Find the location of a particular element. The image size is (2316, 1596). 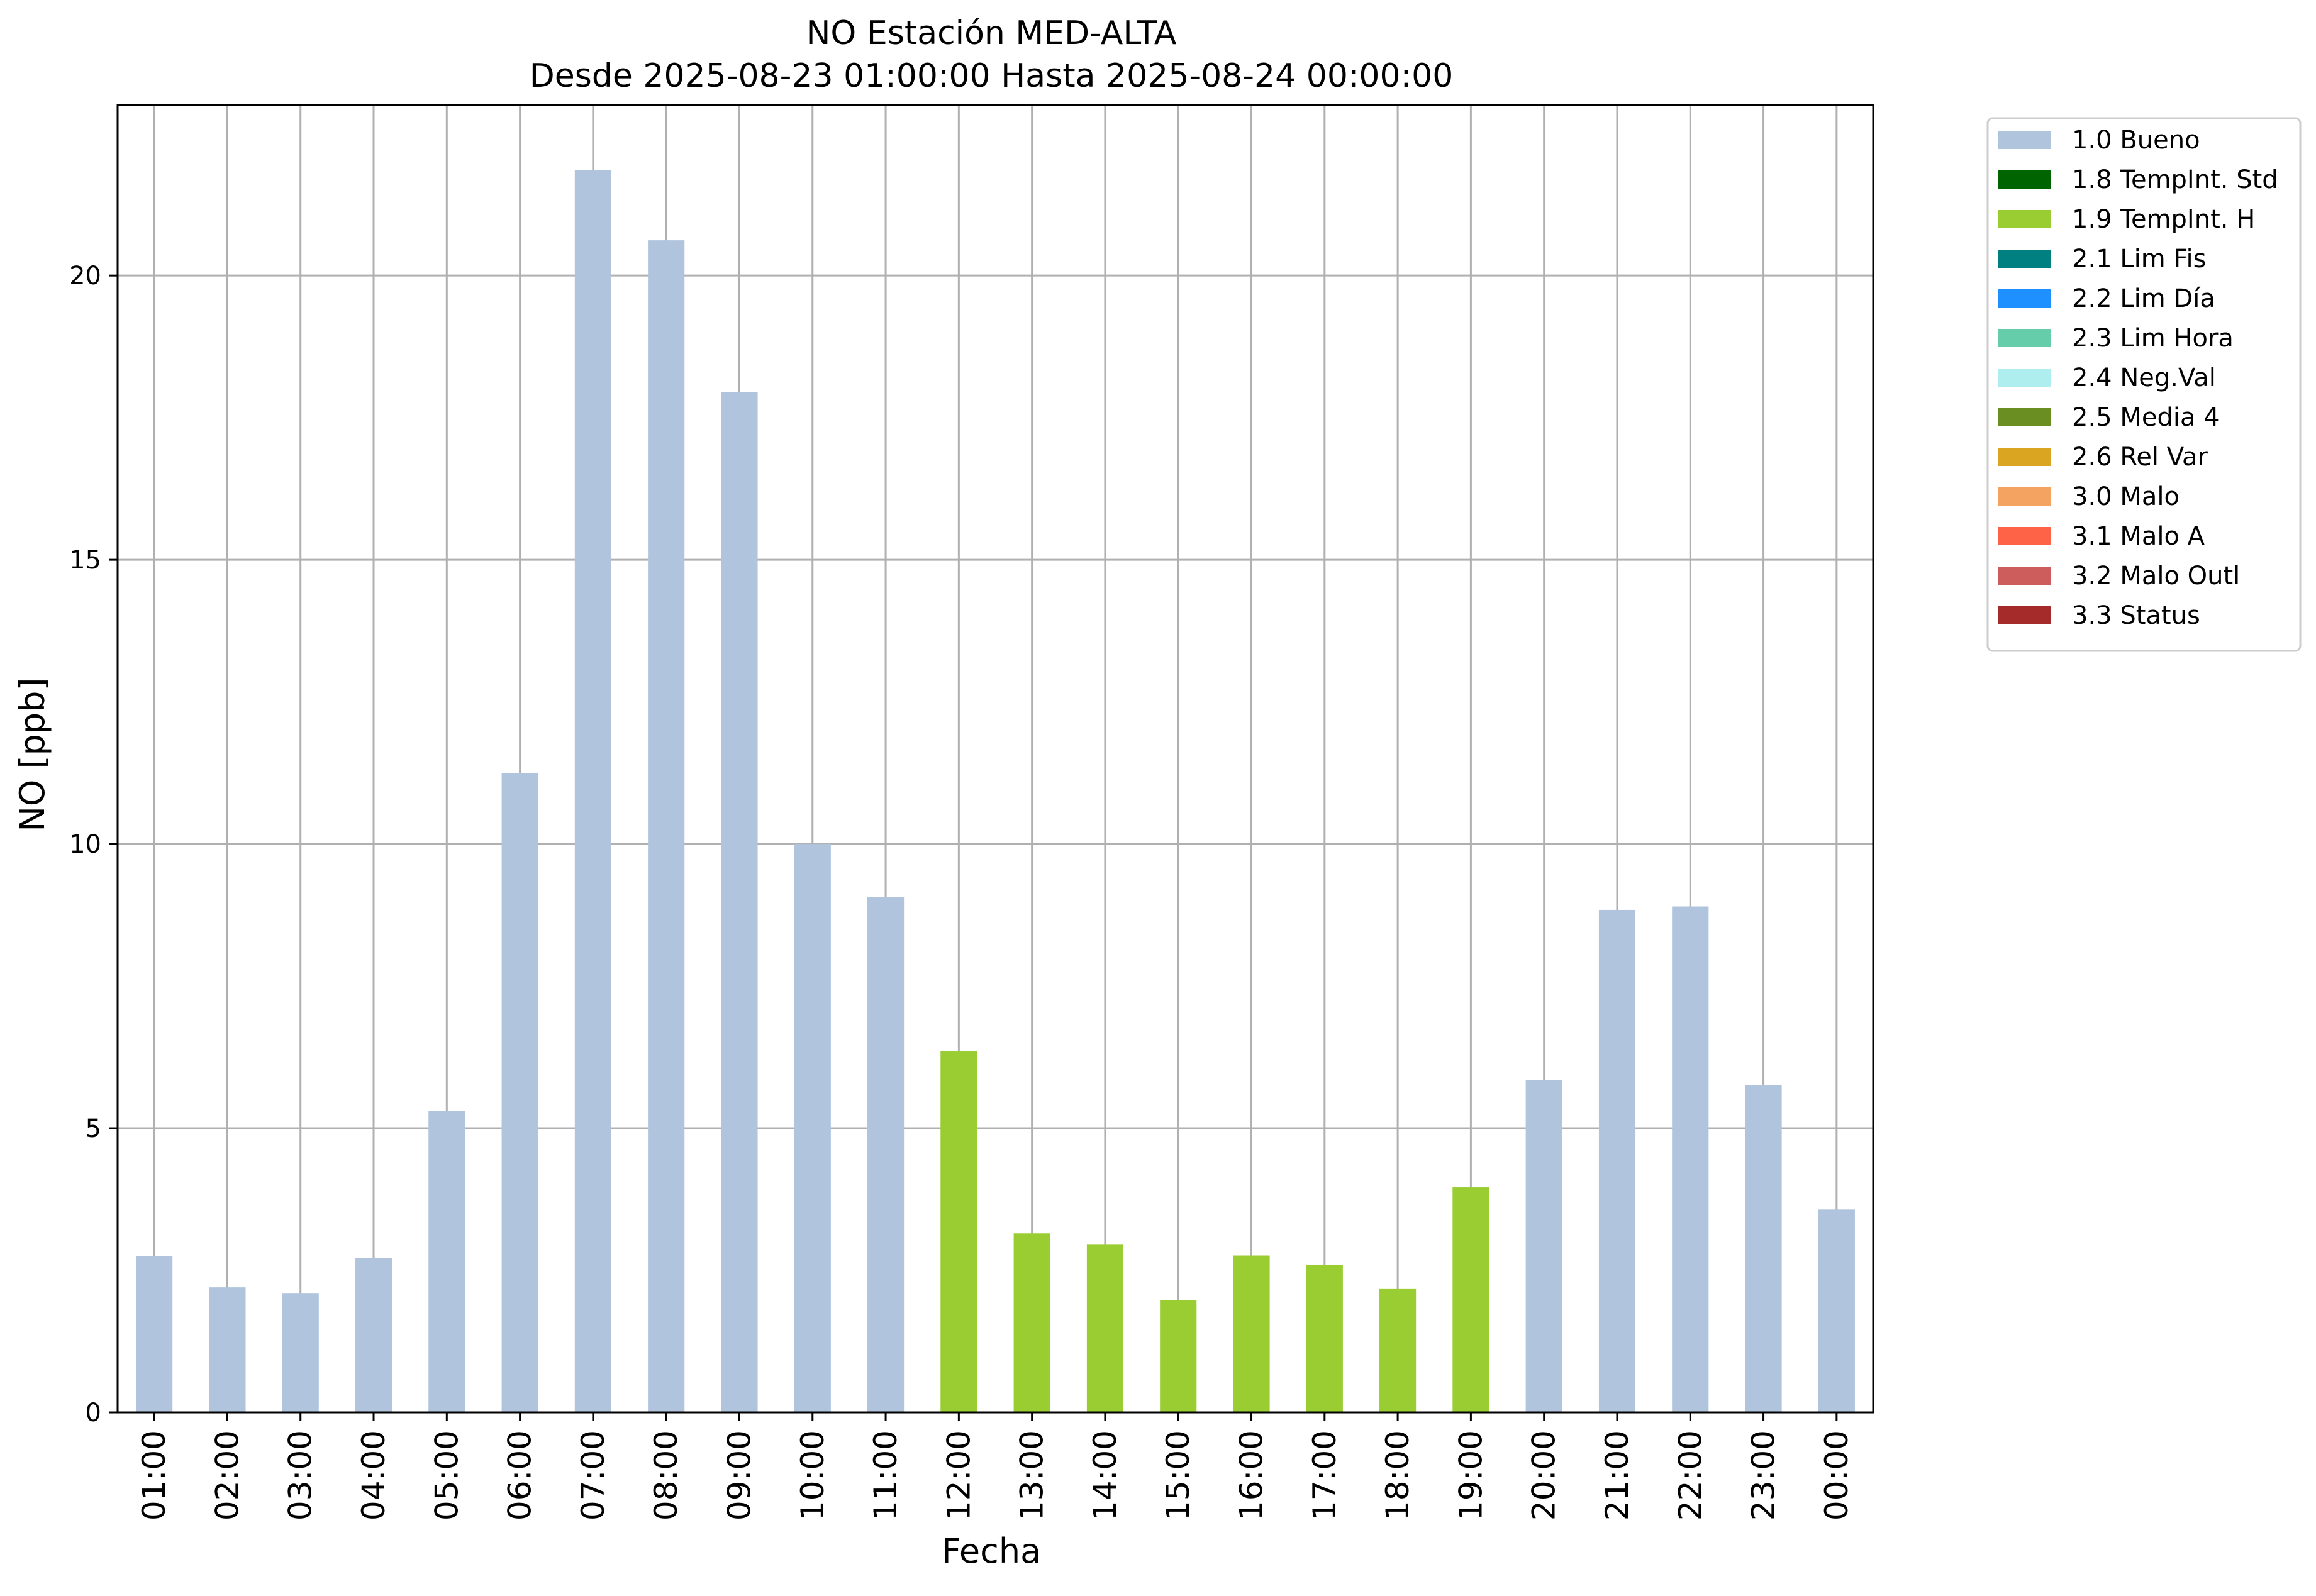

x-tick-label: 08:00 is located at coordinates (666, 1475).